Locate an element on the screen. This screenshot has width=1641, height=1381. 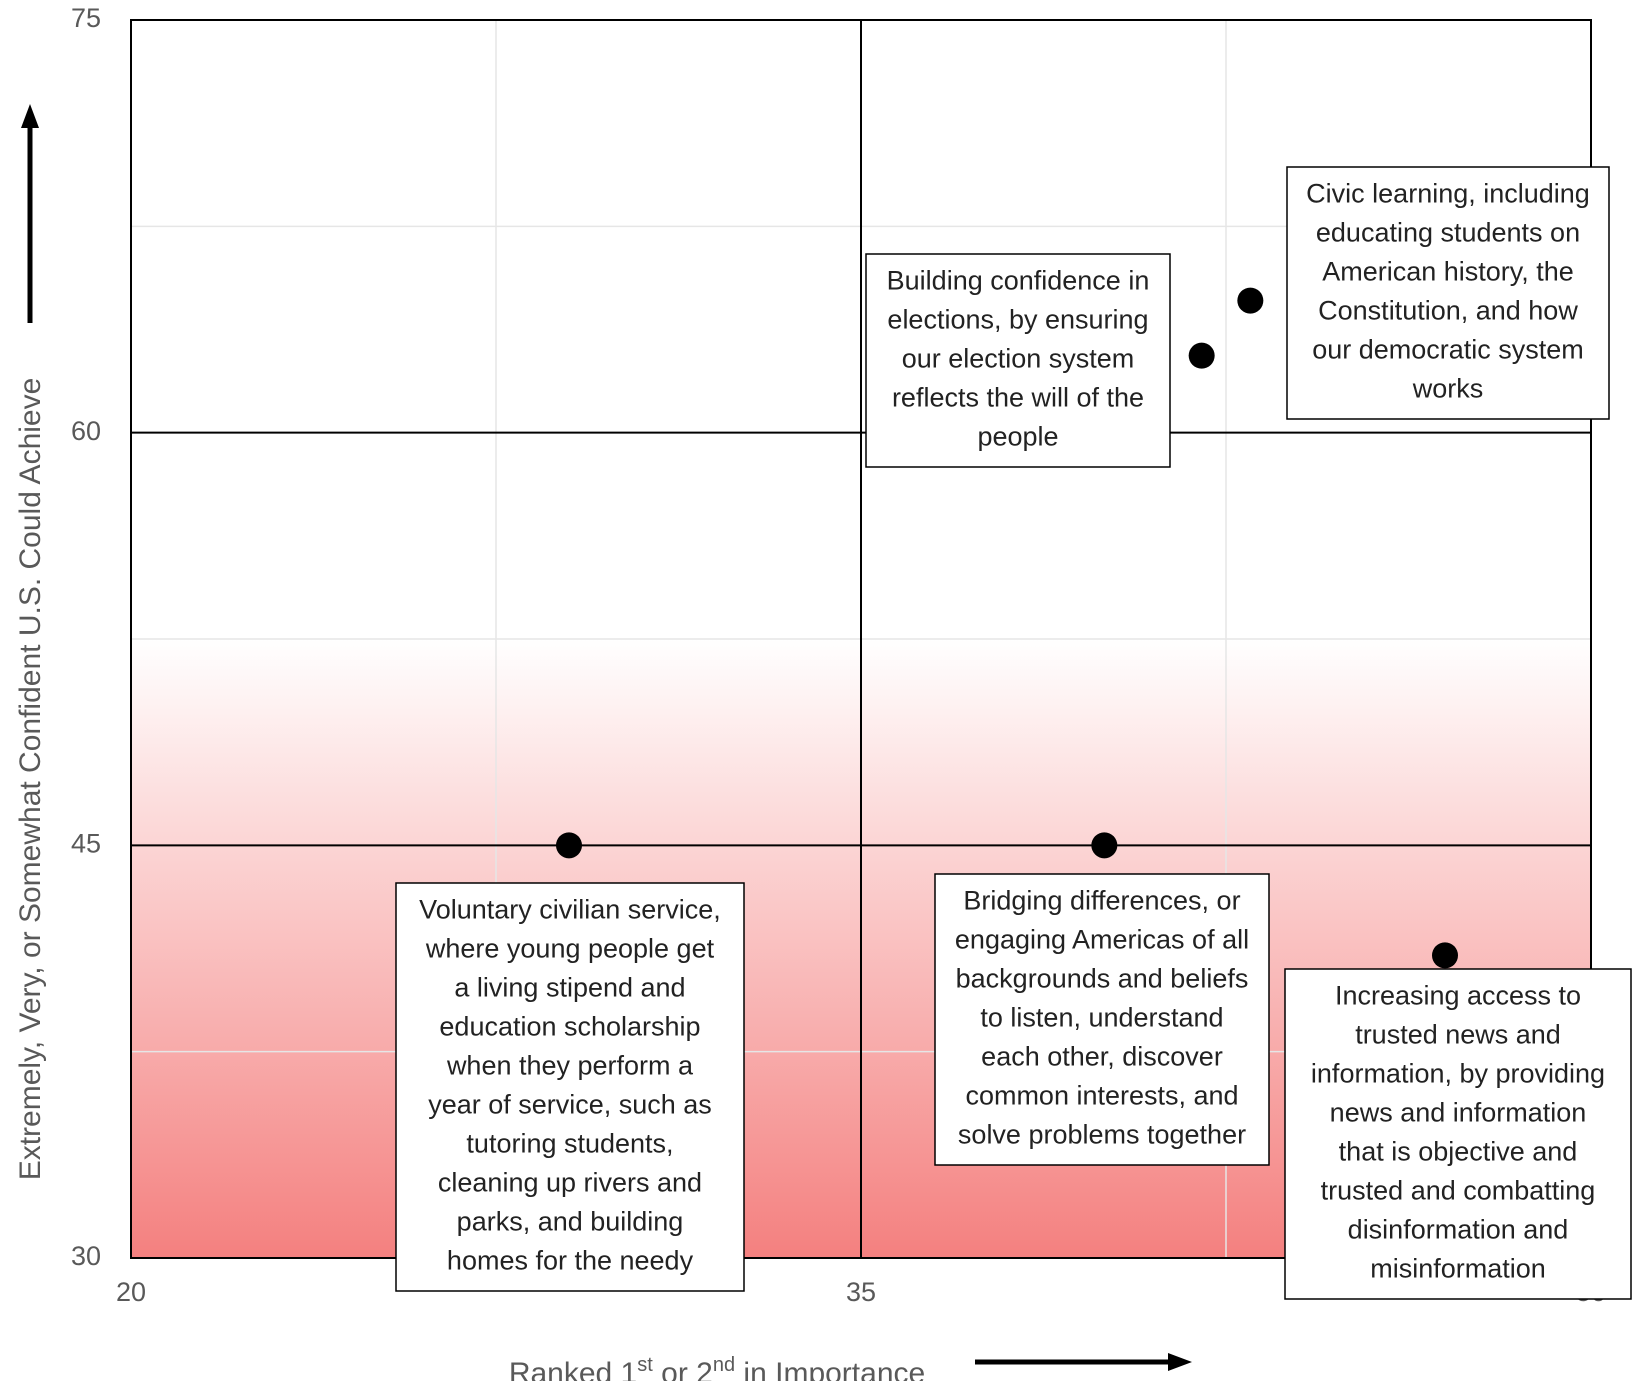
annotation-text-line: elections, by ensuring is located at coordinates (1017, 320).